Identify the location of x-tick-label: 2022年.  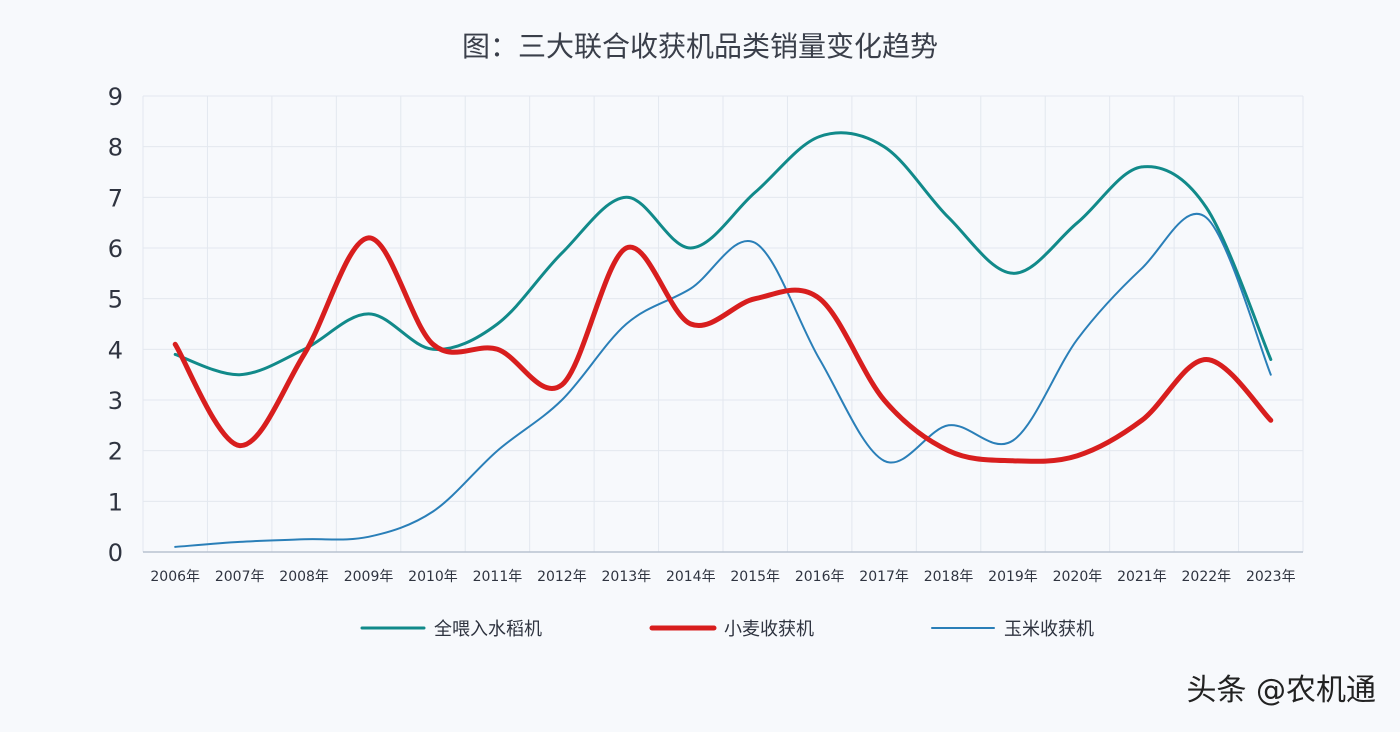
(1207, 577).